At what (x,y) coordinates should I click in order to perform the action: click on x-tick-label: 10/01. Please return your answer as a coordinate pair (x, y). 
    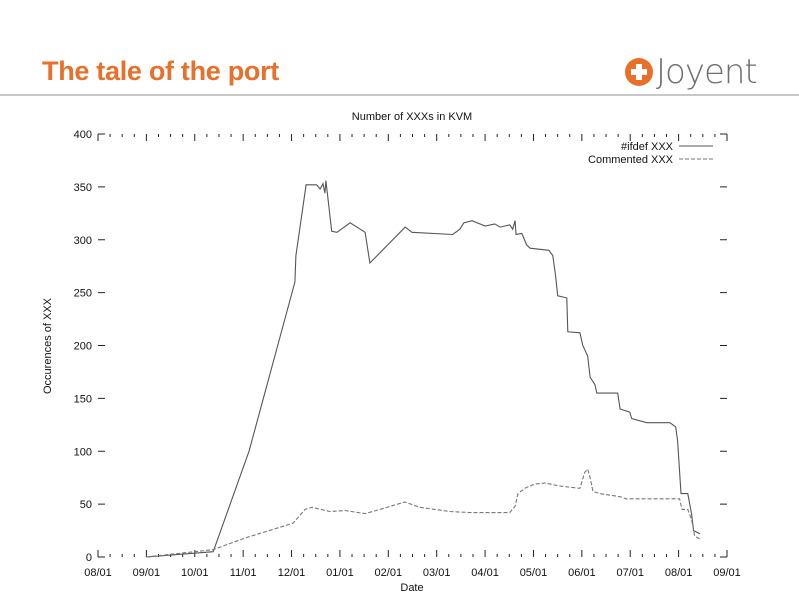
    Looking at the image, I should click on (195, 573).